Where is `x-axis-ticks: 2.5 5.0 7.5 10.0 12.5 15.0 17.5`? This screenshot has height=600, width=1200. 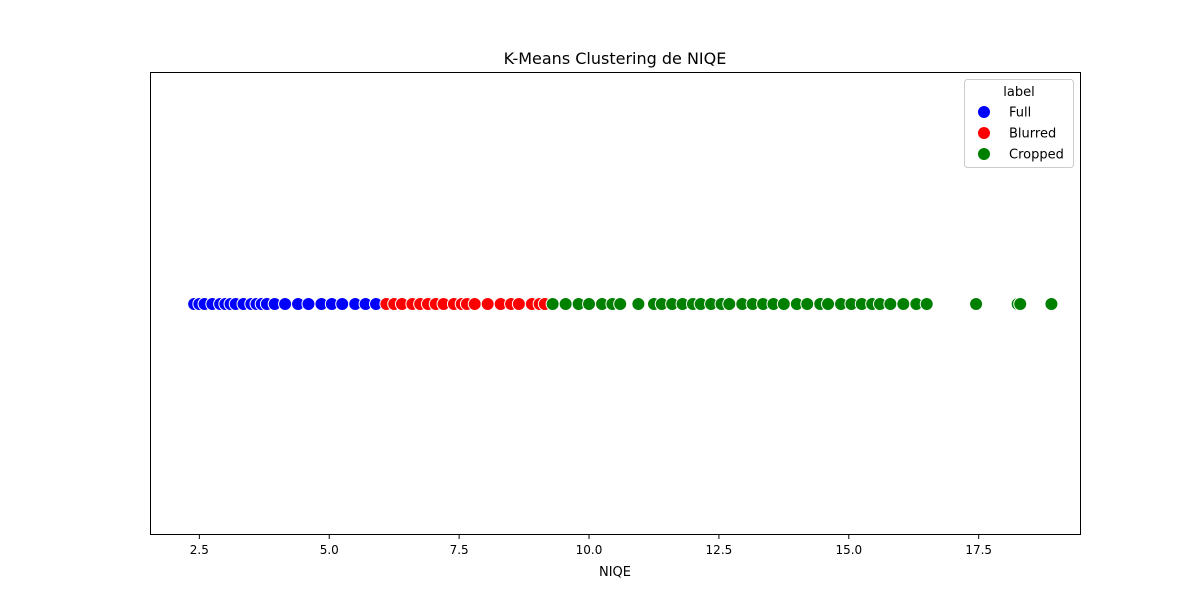
x-axis-ticks: 2.5 5.0 7.5 10.0 12.5 15.0 17.5 is located at coordinates (591, 545).